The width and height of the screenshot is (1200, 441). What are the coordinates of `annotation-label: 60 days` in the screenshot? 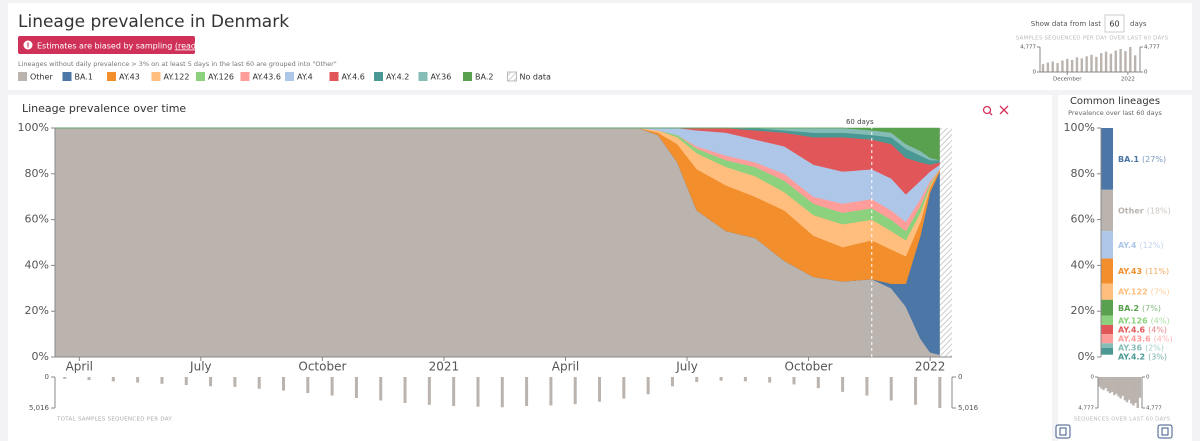 It's located at (860, 122).